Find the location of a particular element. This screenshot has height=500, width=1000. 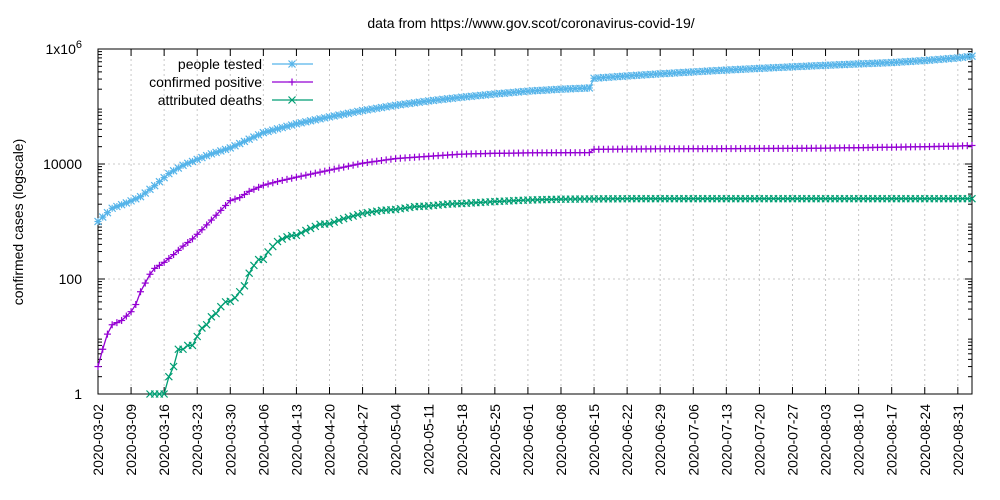

x-tick-label: 2020-03-02 is located at coordinates (98, 440).